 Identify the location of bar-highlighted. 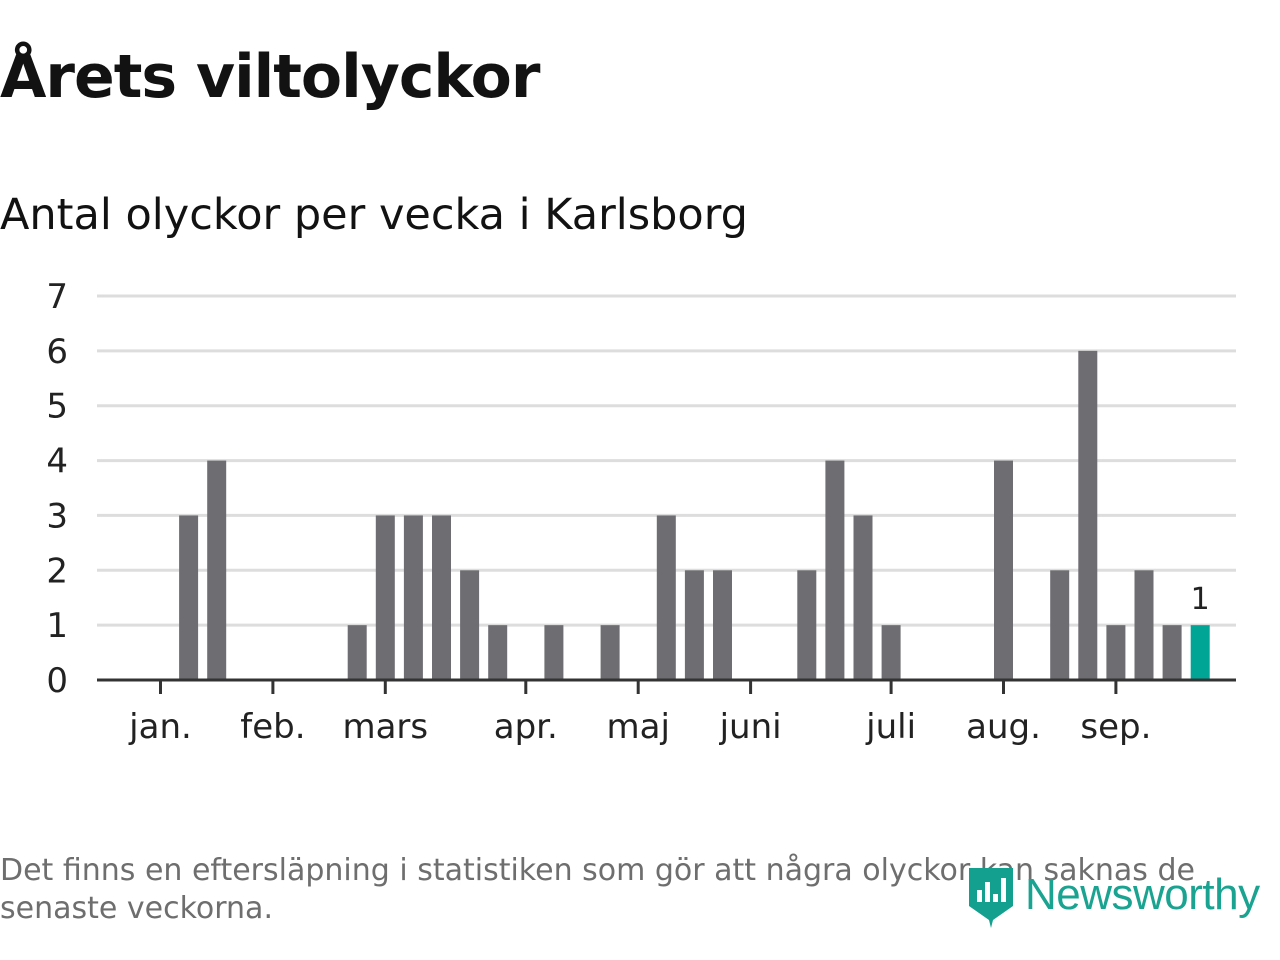
(1200, 652).